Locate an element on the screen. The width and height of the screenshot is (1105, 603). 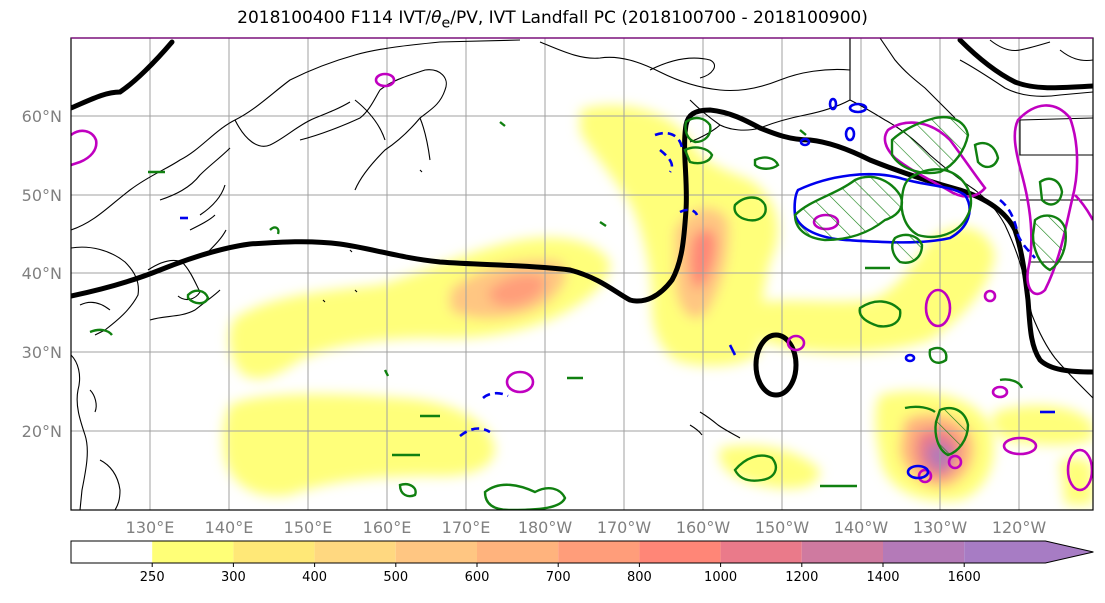
colorbar-tick-label: 300 is located at coordinates (233, 577).